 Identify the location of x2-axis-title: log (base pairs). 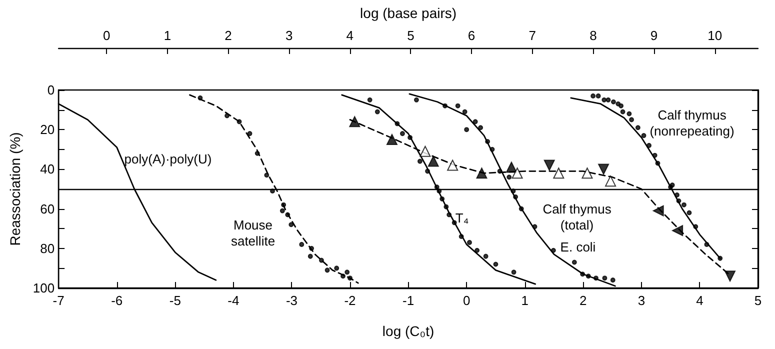
(408, 13).